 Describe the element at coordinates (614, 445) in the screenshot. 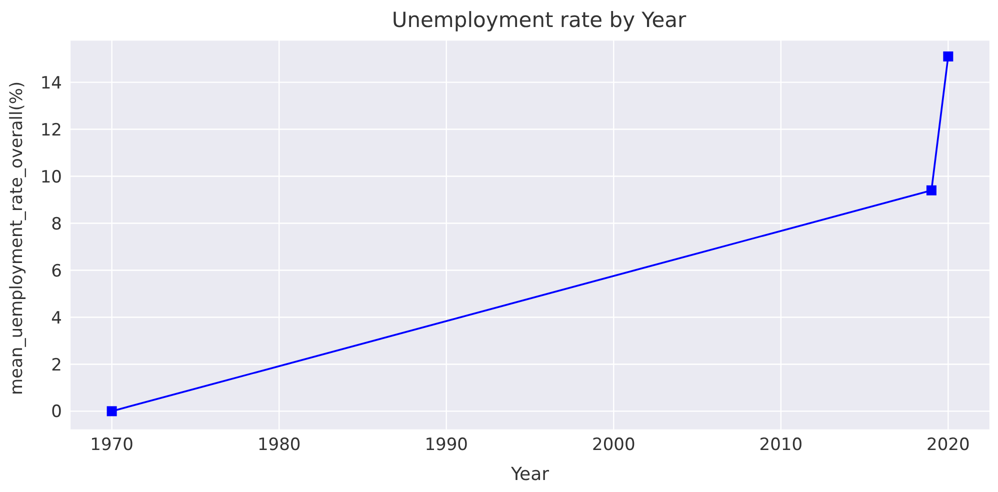

I see `x-tick-label: 2000` at that location.